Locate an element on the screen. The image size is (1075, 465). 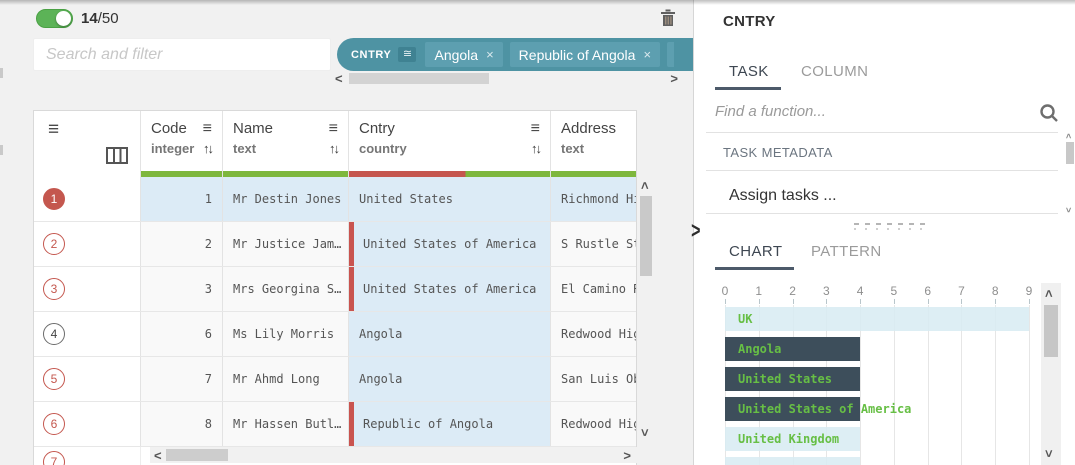
row-number-cell: 2 is located at coordinates (87, 244).